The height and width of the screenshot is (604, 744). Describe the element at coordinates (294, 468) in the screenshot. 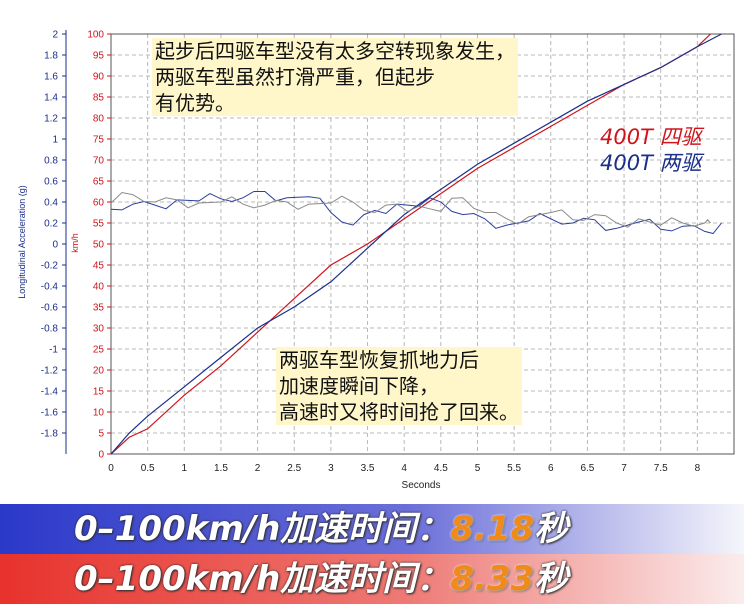

I see `x-tick-label: 2.5` at that location.